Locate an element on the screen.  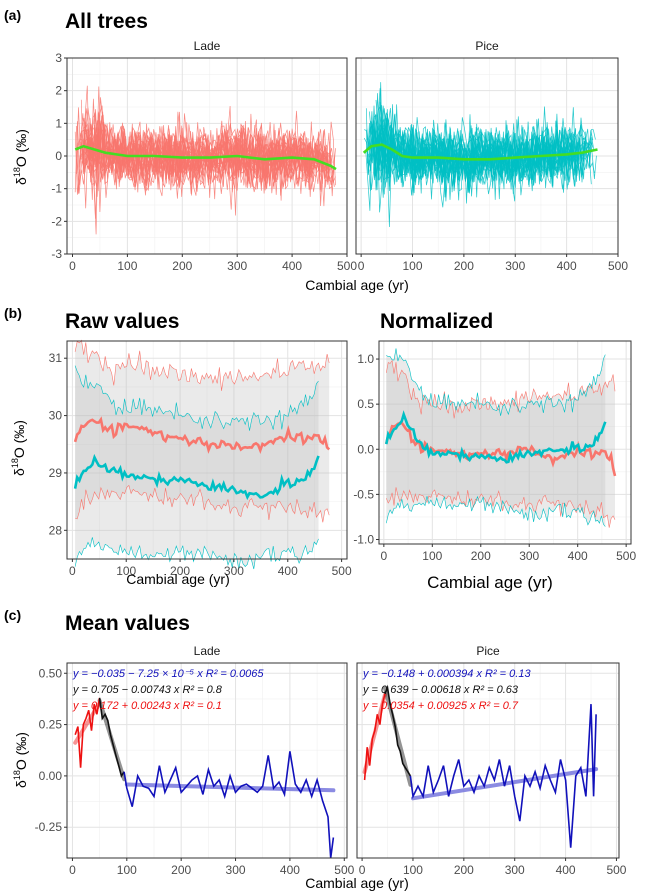
panel-letter-a: (a) is located at coordinates (12, 15).